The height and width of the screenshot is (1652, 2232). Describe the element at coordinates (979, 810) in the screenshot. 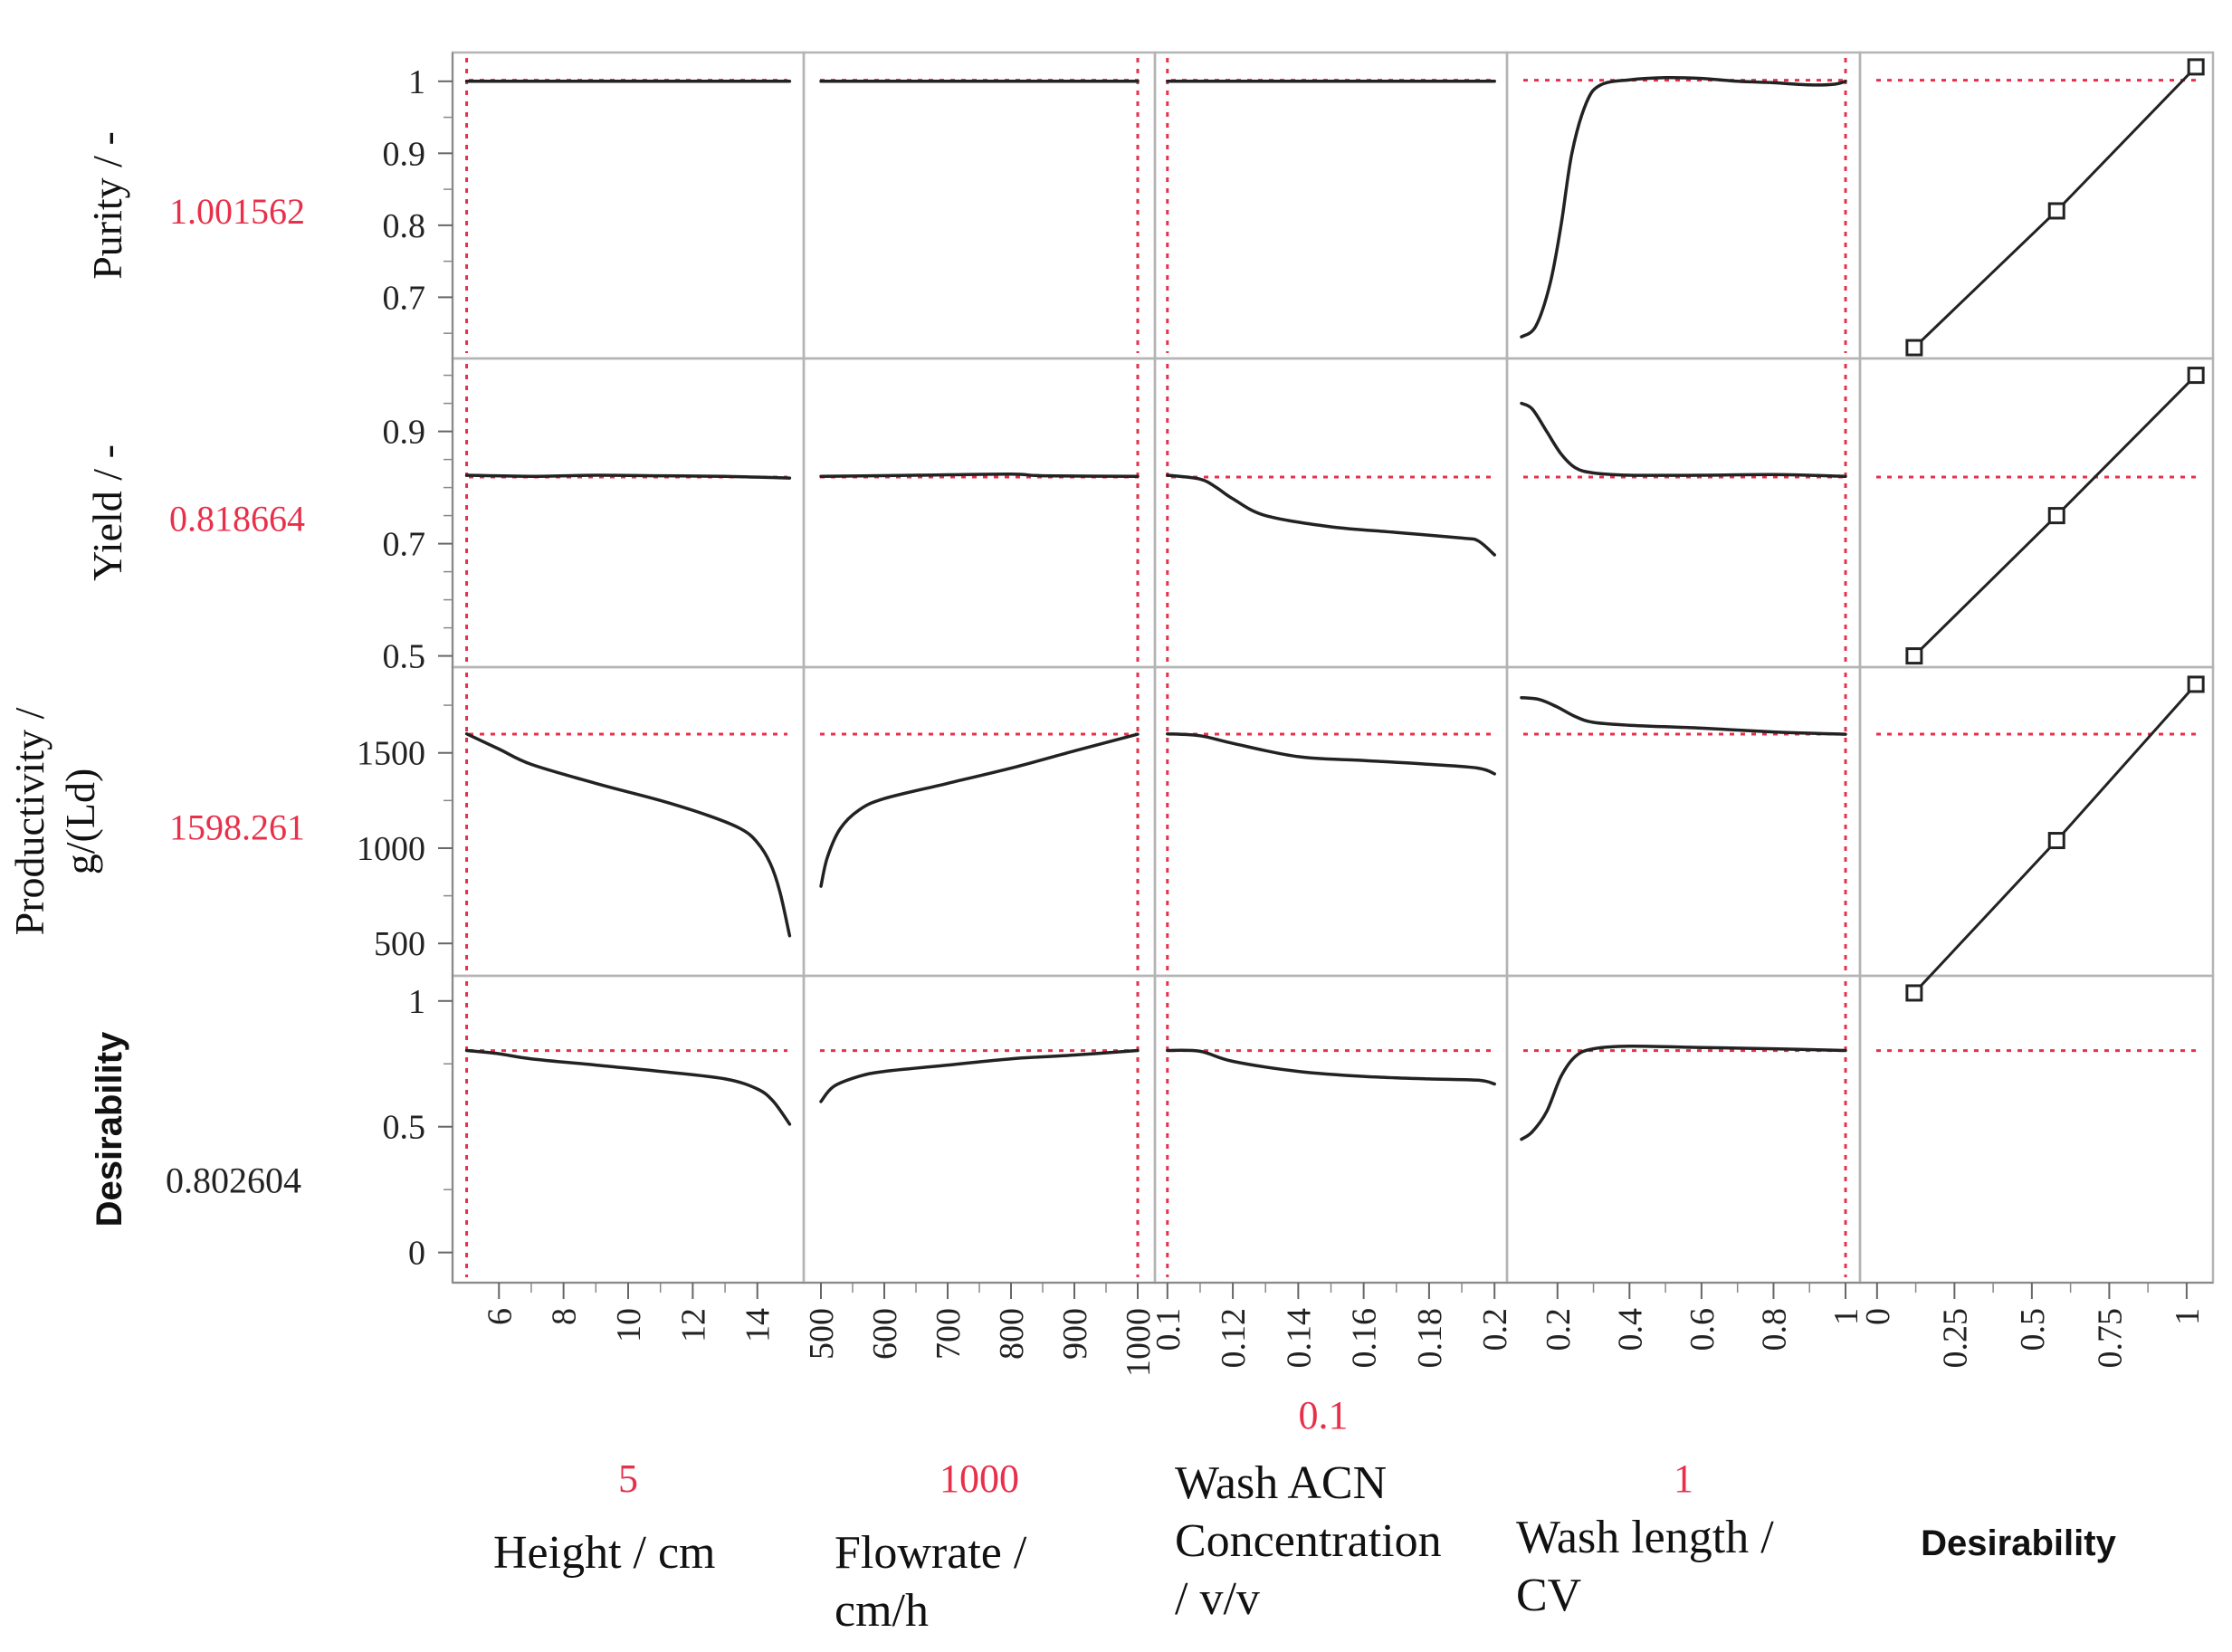

I see `profile-curve-r3-f2` at that location.